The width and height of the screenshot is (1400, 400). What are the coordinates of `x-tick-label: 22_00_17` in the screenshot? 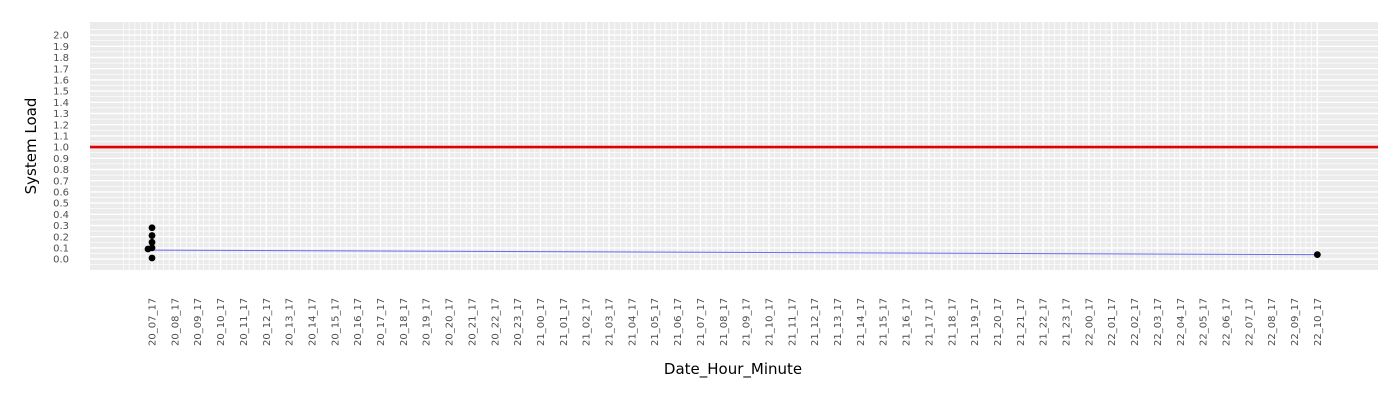 It's located at (1089, 322).